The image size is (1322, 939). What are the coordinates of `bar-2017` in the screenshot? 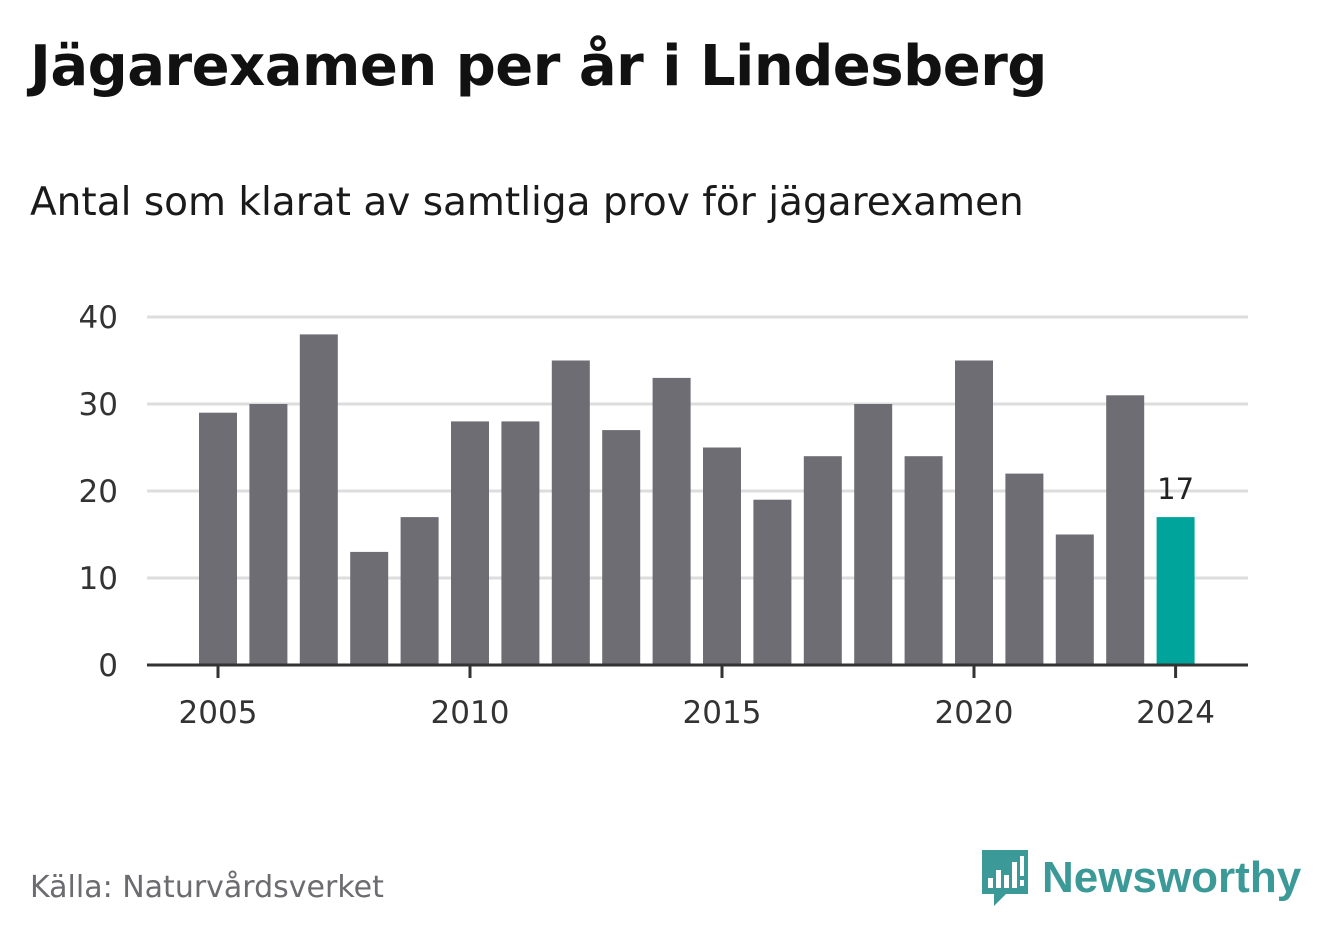 It's located at (822, 560).